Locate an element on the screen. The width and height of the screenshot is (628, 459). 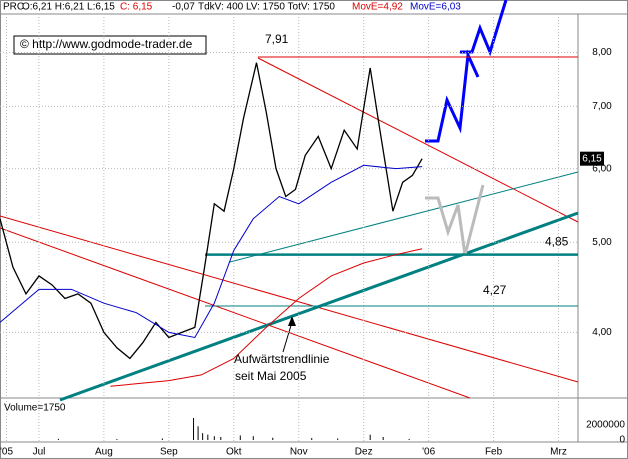
y-tick-label: 0 is located at coordinates (622, 440).